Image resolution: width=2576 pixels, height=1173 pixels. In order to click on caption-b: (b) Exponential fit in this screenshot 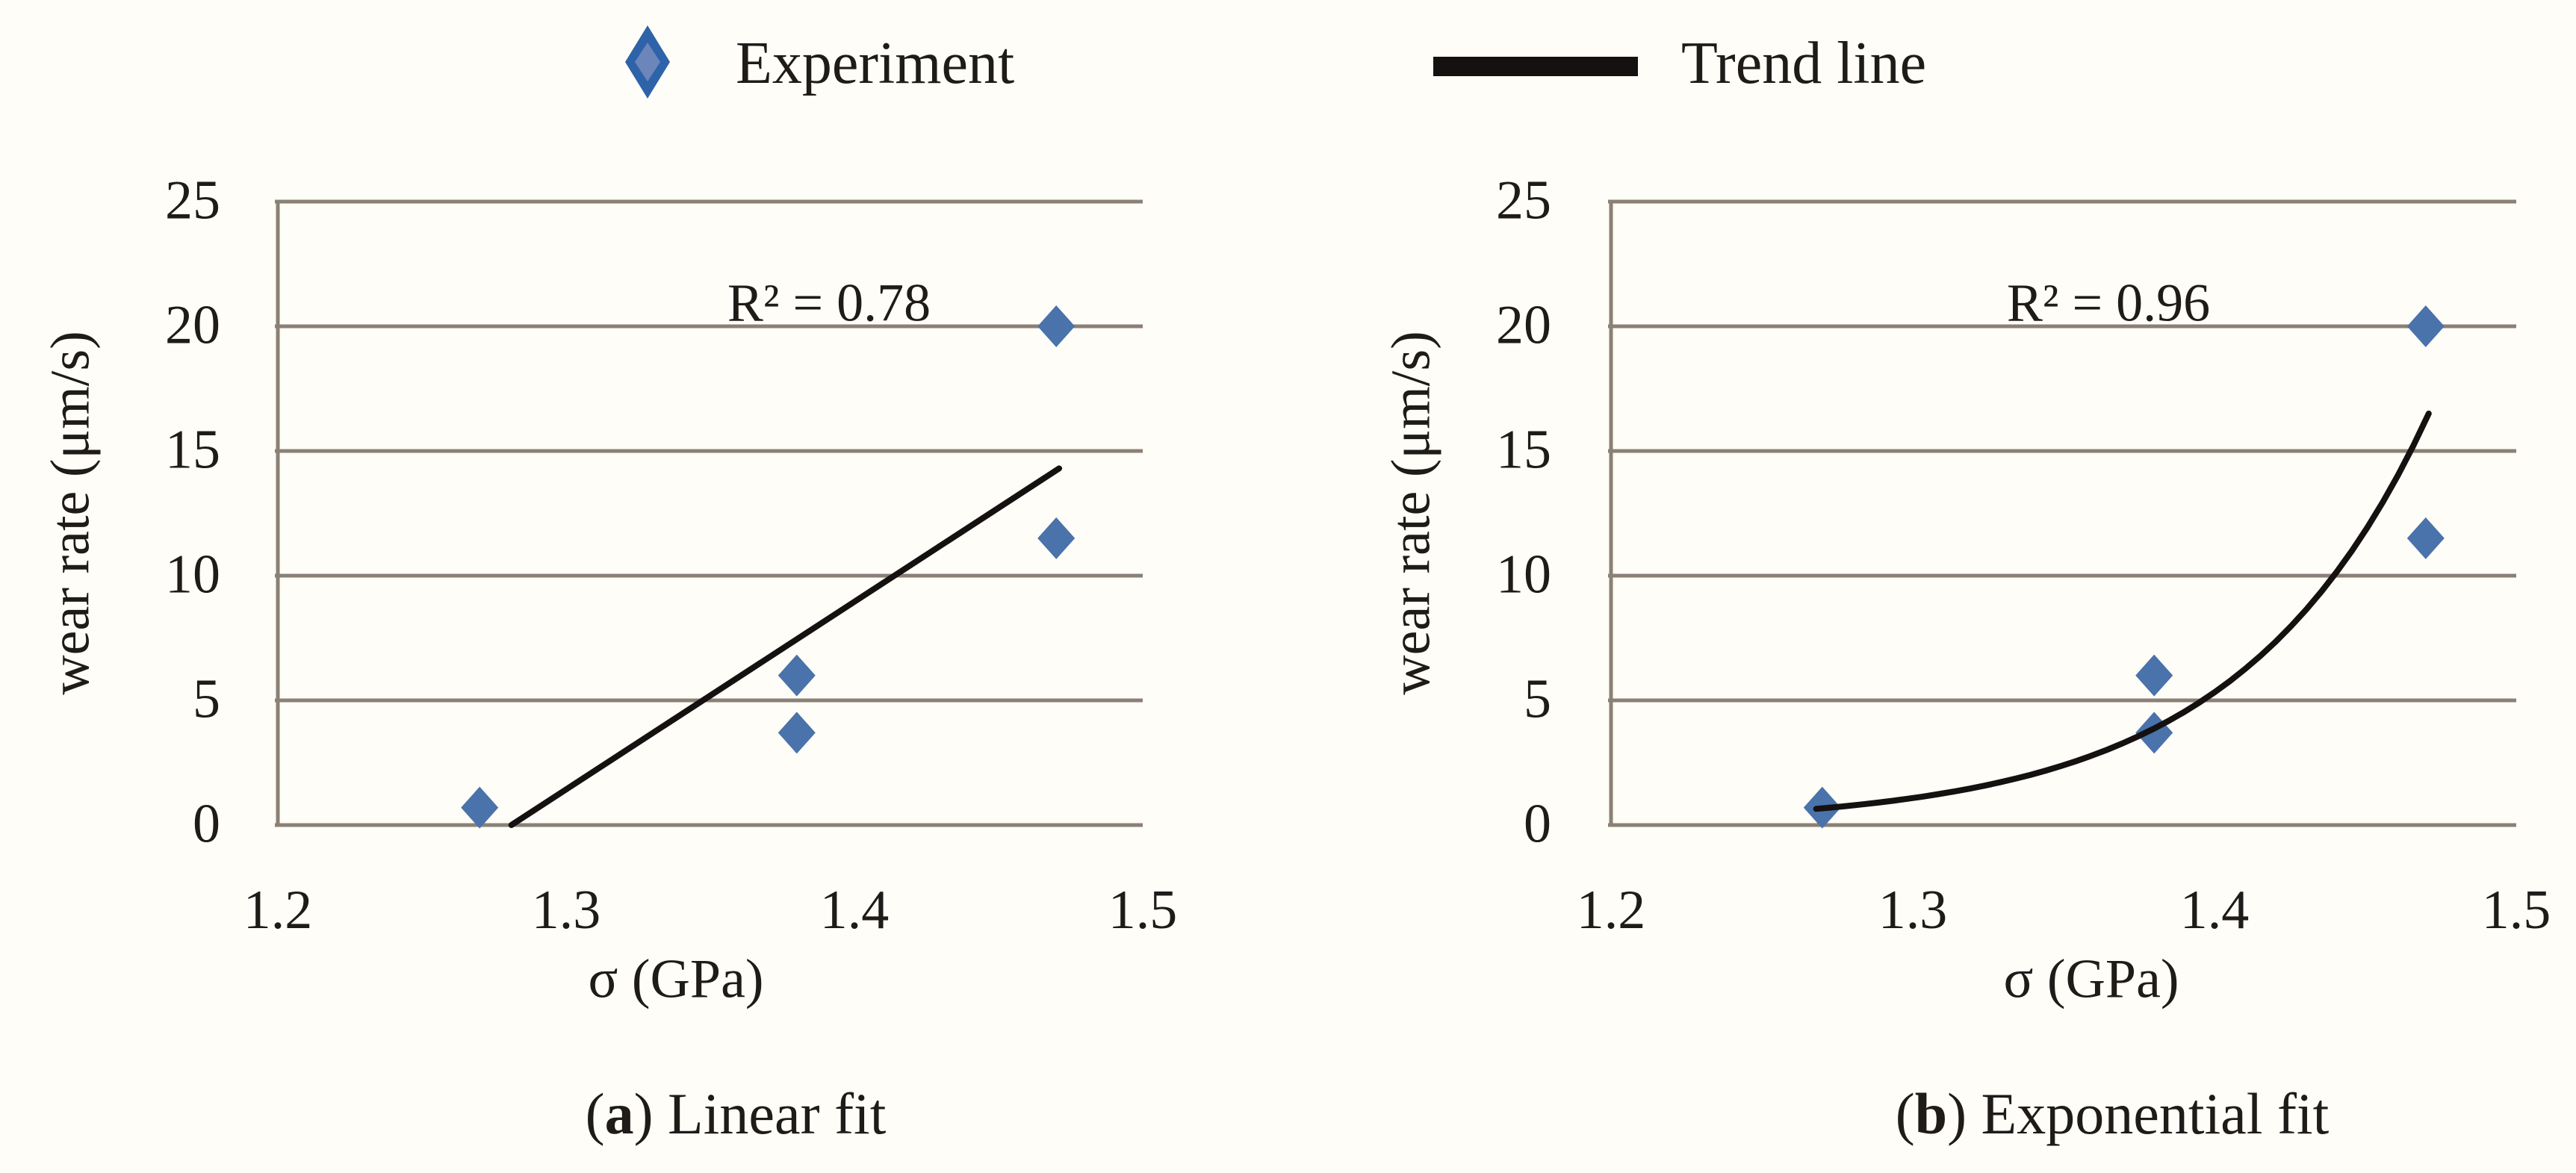, I will do `click(2113, 1114)`.